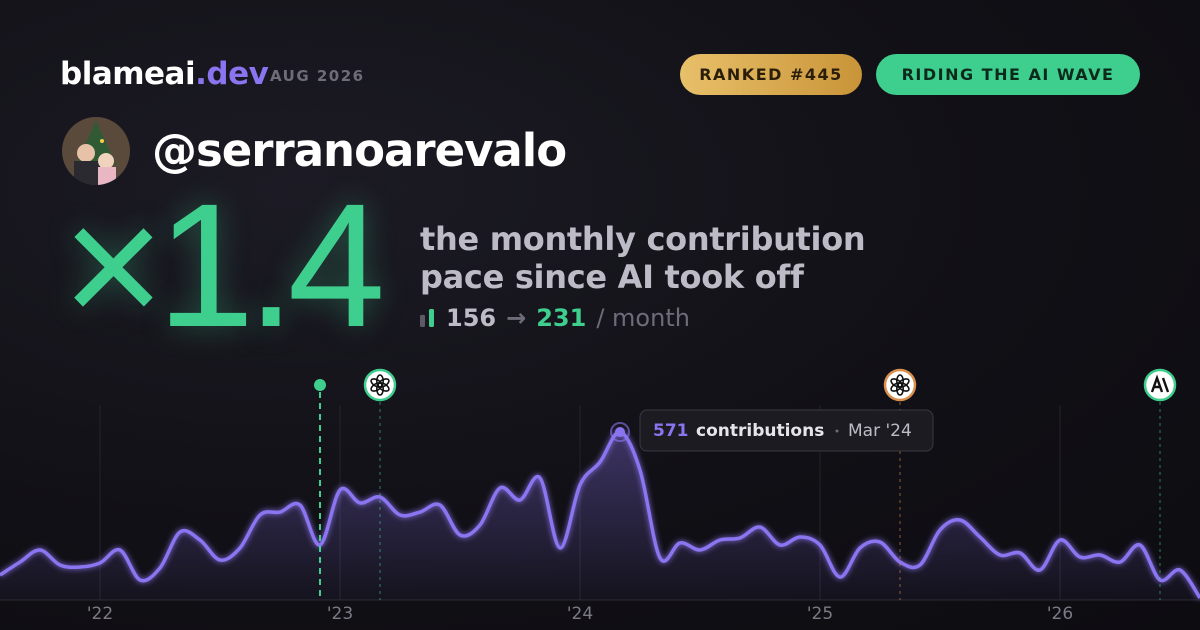  What do you see at coordinates (643, 318) in the screenshot?
I see `pace-unit: / month` at bounding box center [643, 318].